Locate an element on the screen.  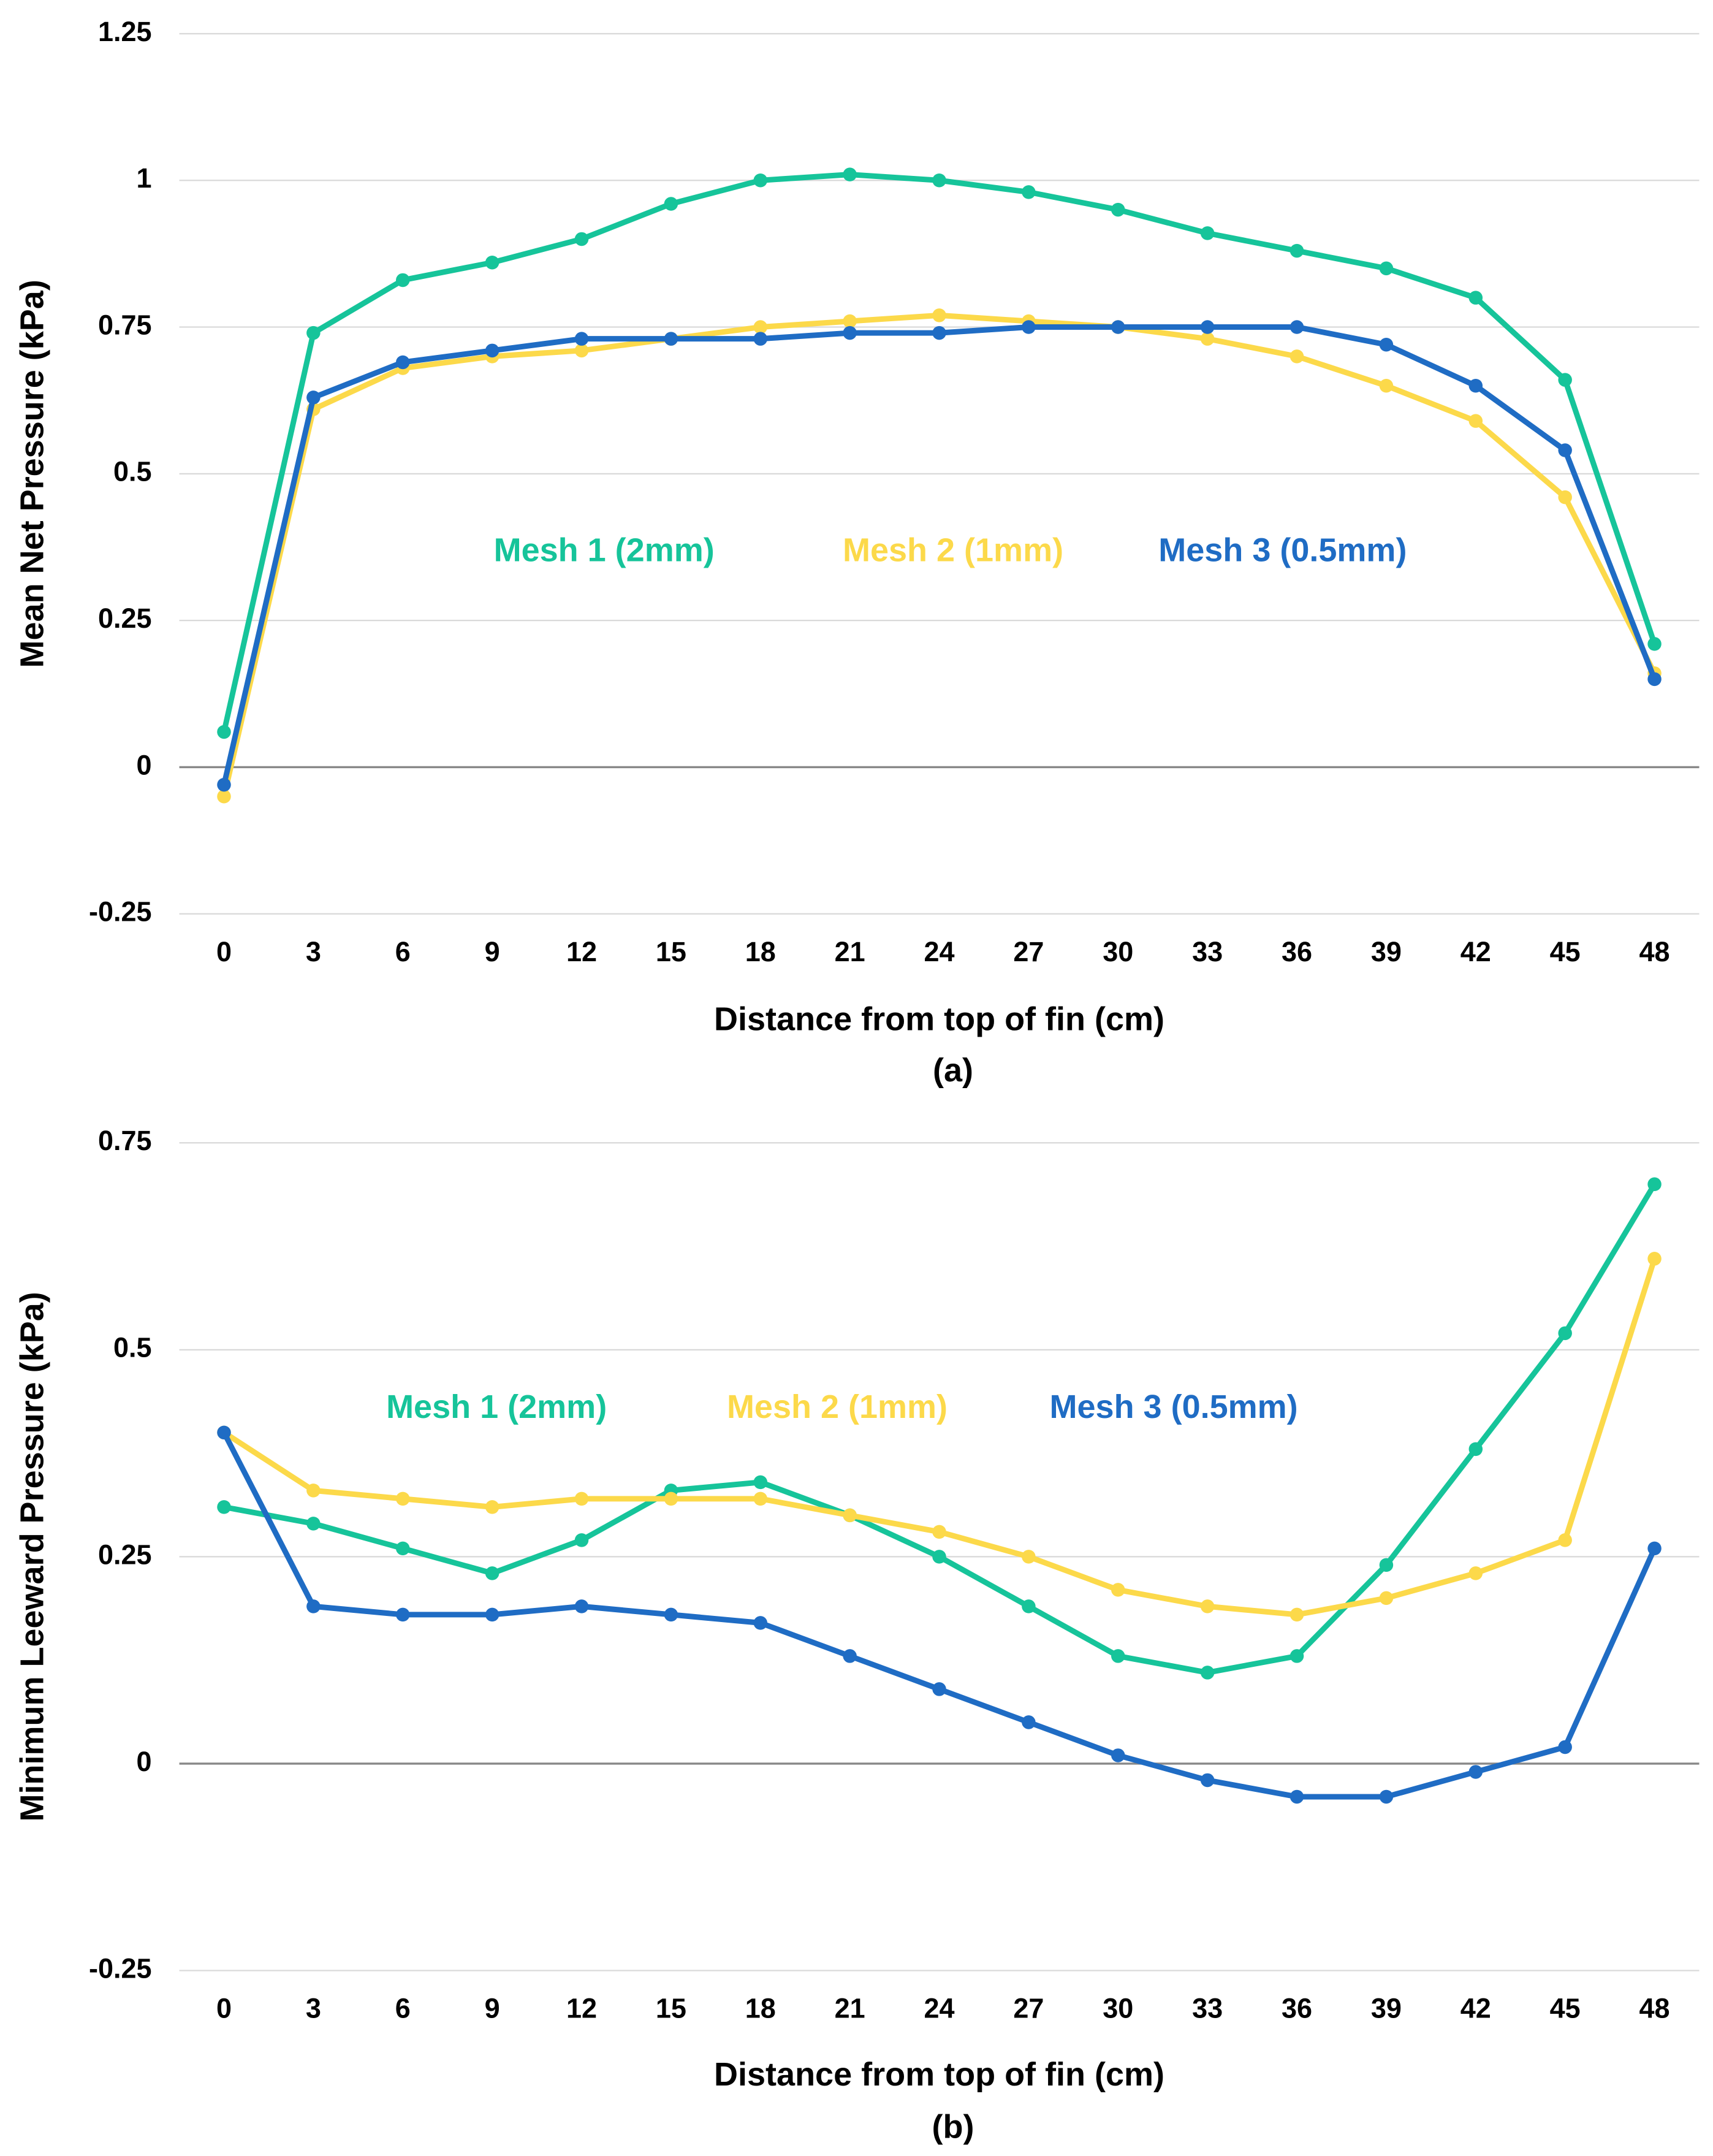
y-tick-label: 0.25 is located at coordinates (125, 1554).